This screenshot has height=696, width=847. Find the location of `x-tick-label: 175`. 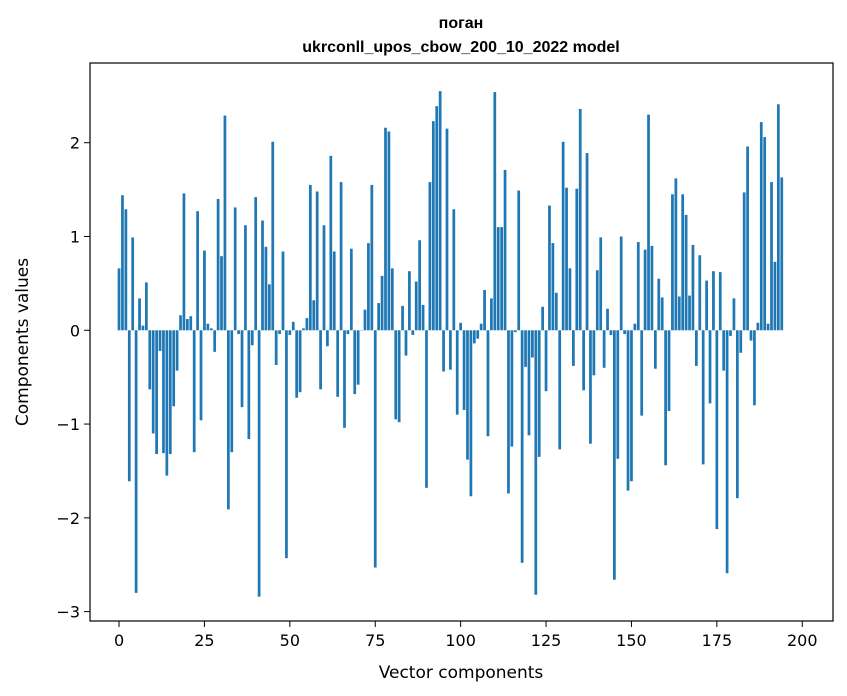

x-tick-label: 175 is located at coordinates (717, 640).